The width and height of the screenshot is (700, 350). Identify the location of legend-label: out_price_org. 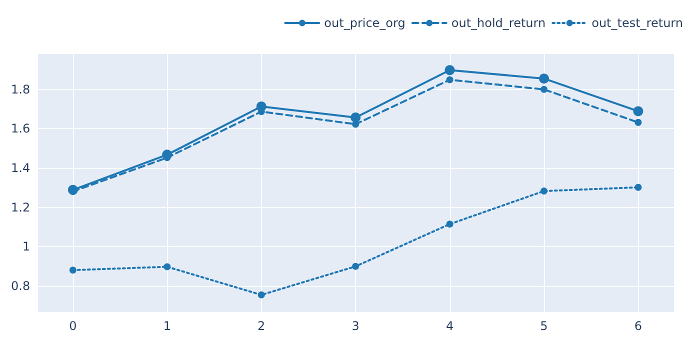
(365, 23).